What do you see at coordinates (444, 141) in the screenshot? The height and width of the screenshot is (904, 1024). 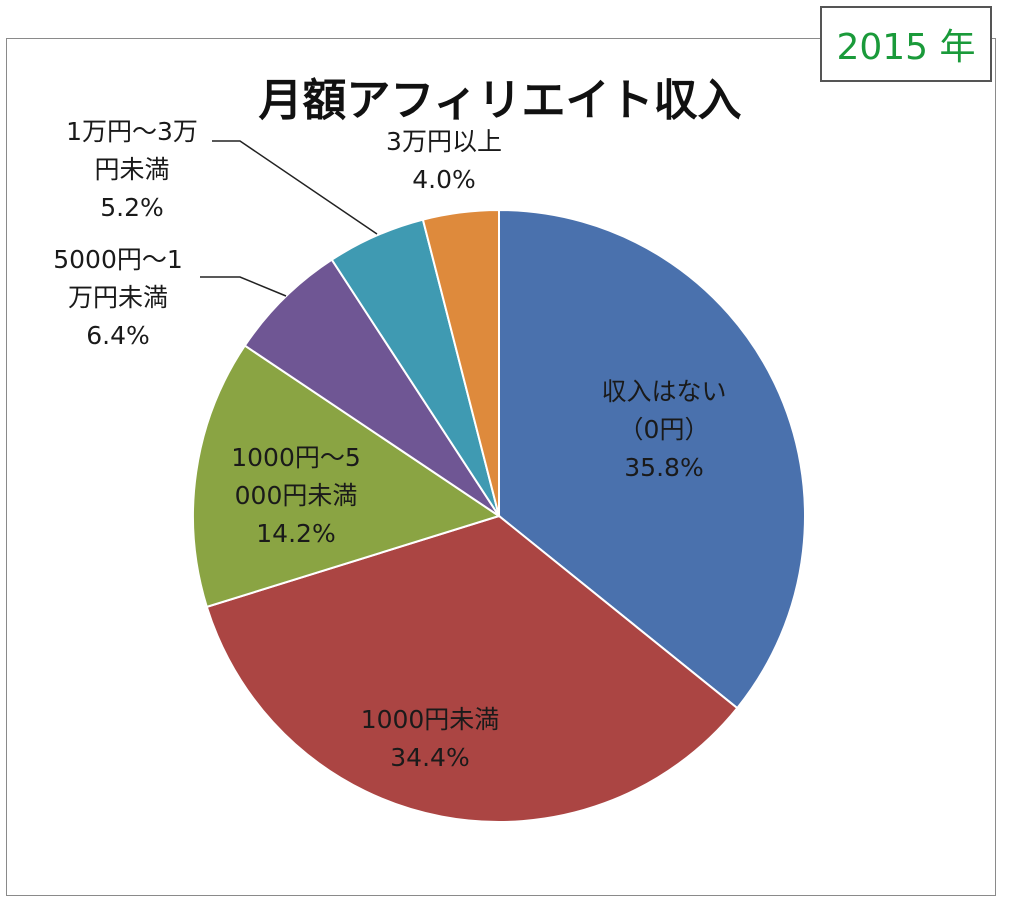 I see `slice-name-label: 3万円以上` at bounding box center [444, 141].